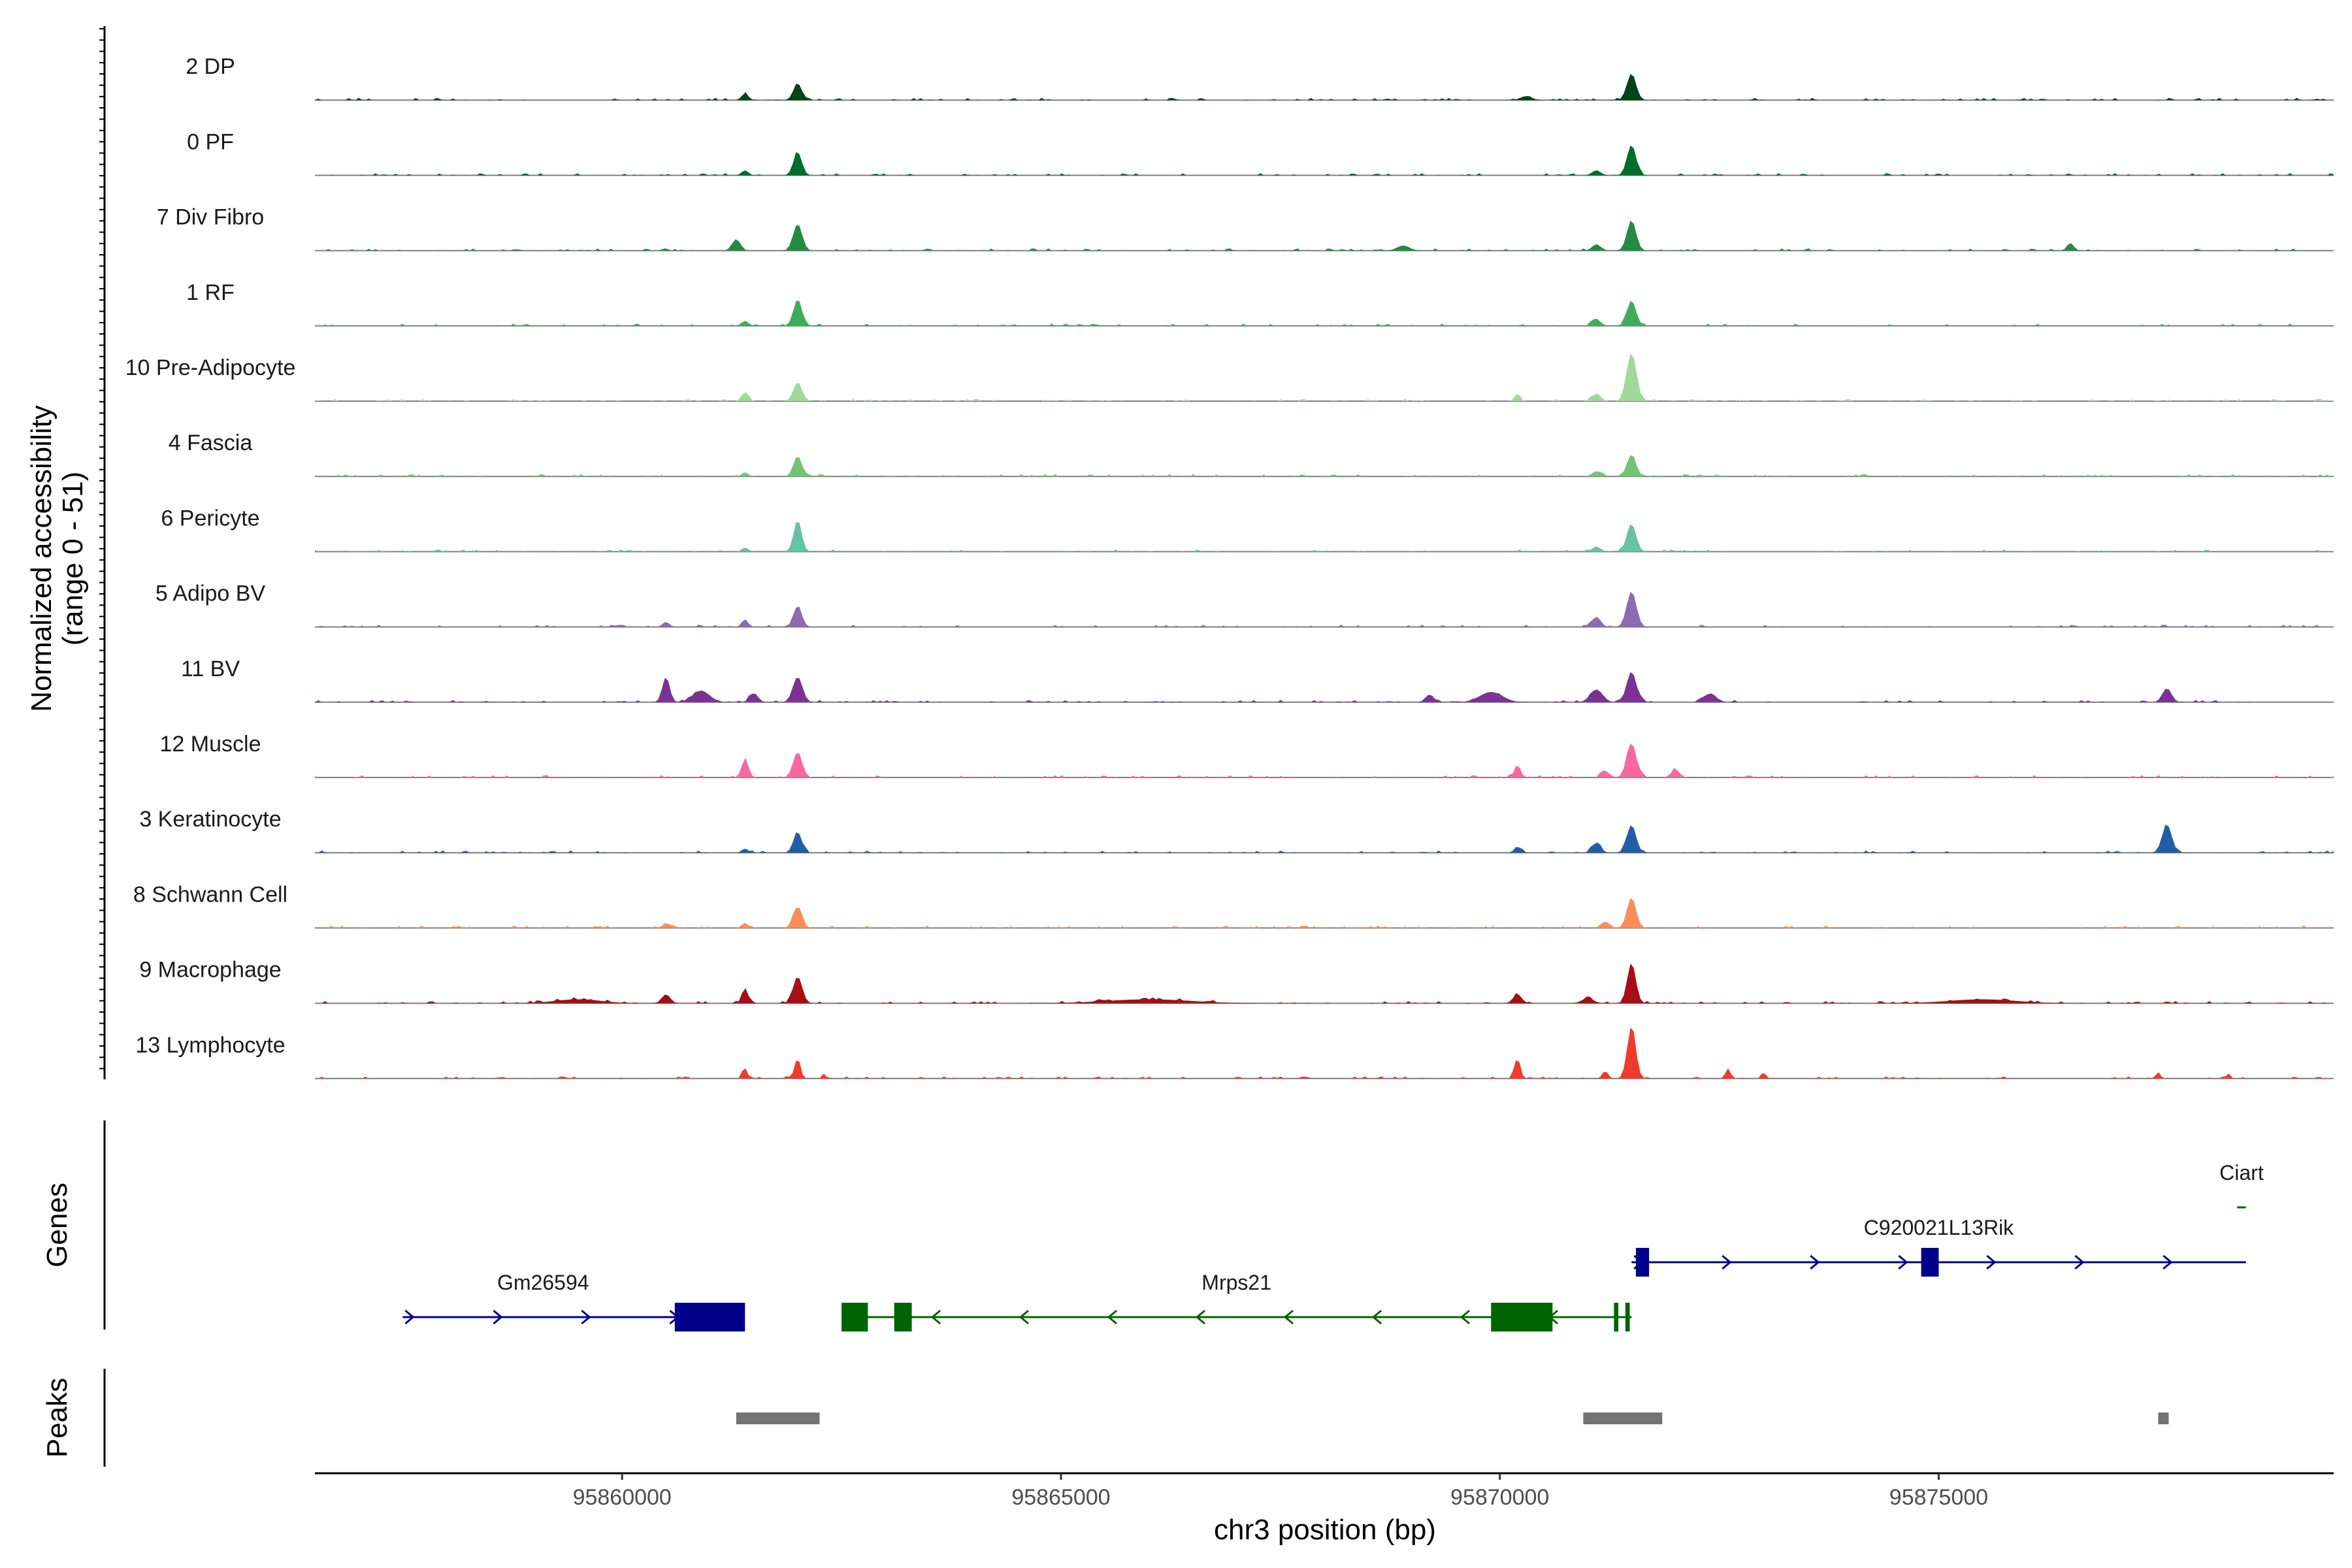 The height and width of the screenshot is (1568, 2352). I want to click on track-label: 12 Muscle, so click(210, 744).